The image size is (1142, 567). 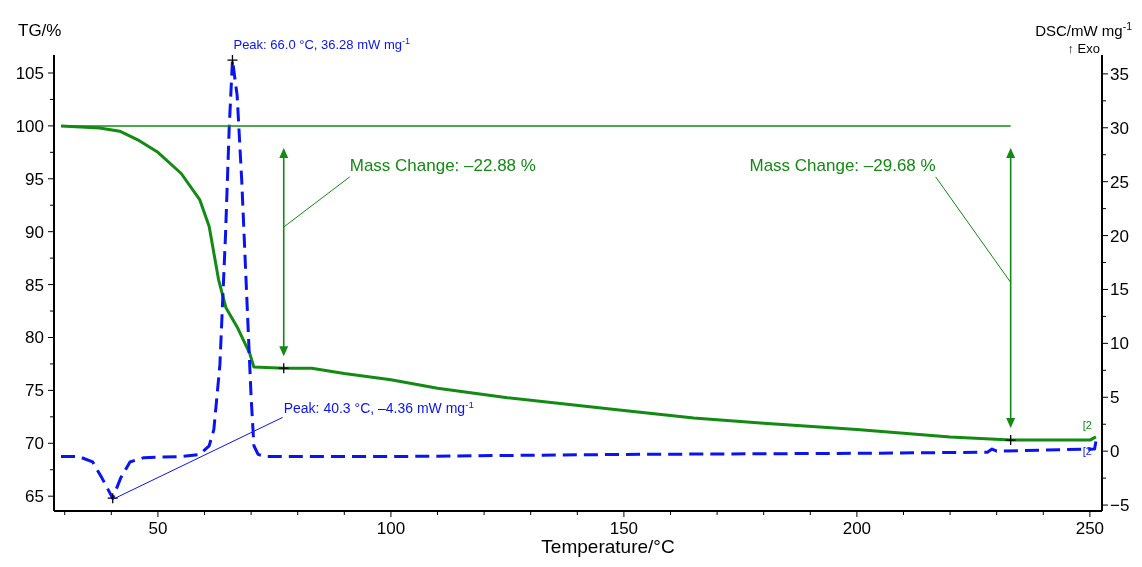 I want to click on series-label: [2, so click(x=1087, y=424).